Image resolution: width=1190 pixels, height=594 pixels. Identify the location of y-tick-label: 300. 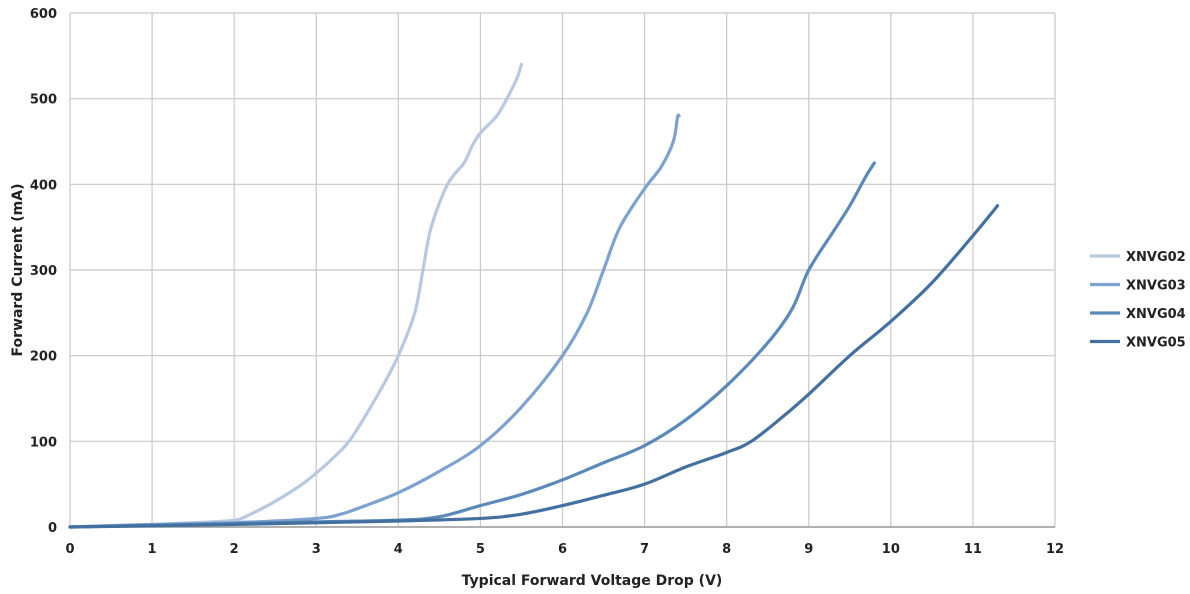
(43, 271).